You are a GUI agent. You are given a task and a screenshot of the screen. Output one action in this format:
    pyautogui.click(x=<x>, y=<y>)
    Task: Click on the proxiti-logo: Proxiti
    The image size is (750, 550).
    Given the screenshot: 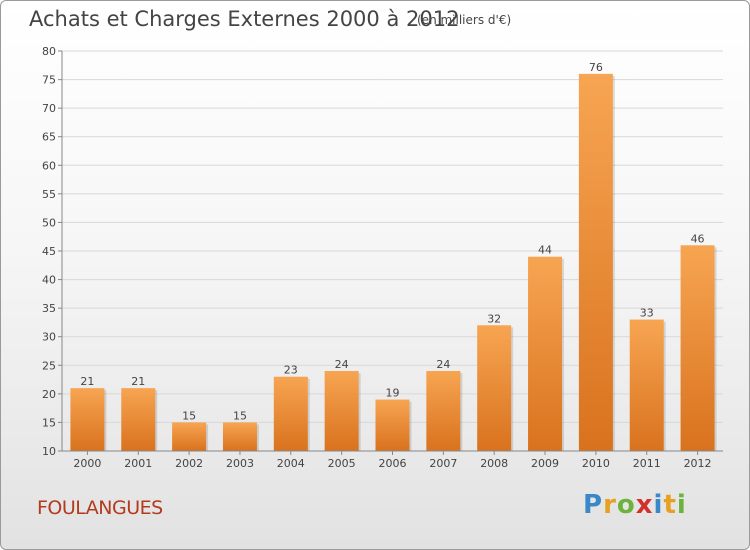 What is the action you would take?
    pyautogui.click(x=635, y=505)
    